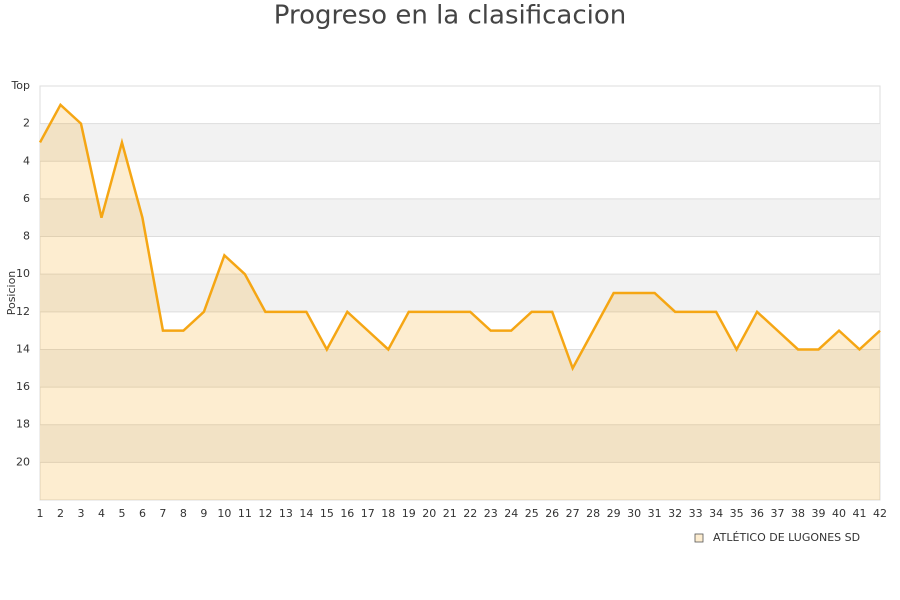  Describe the element at coordinates (23, 461) in the screenshot. I see `y-tick-label: 20` at that location.